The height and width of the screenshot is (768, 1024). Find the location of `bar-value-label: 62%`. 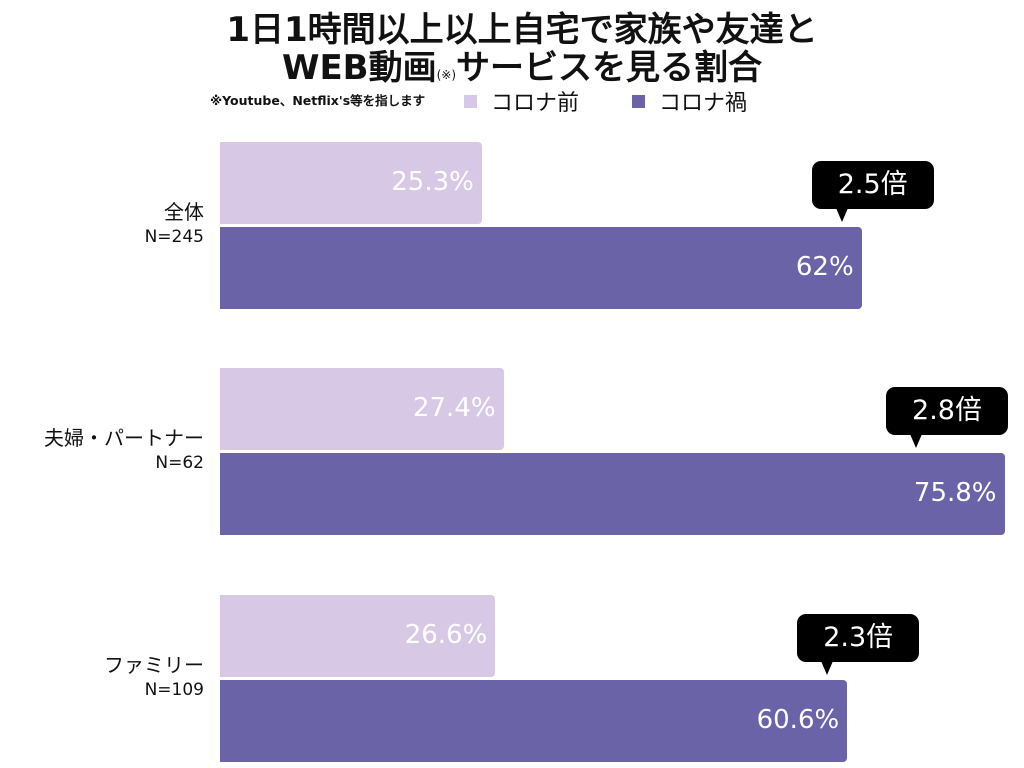

bar-value-label: 62% is located at coordinates (824, 267).